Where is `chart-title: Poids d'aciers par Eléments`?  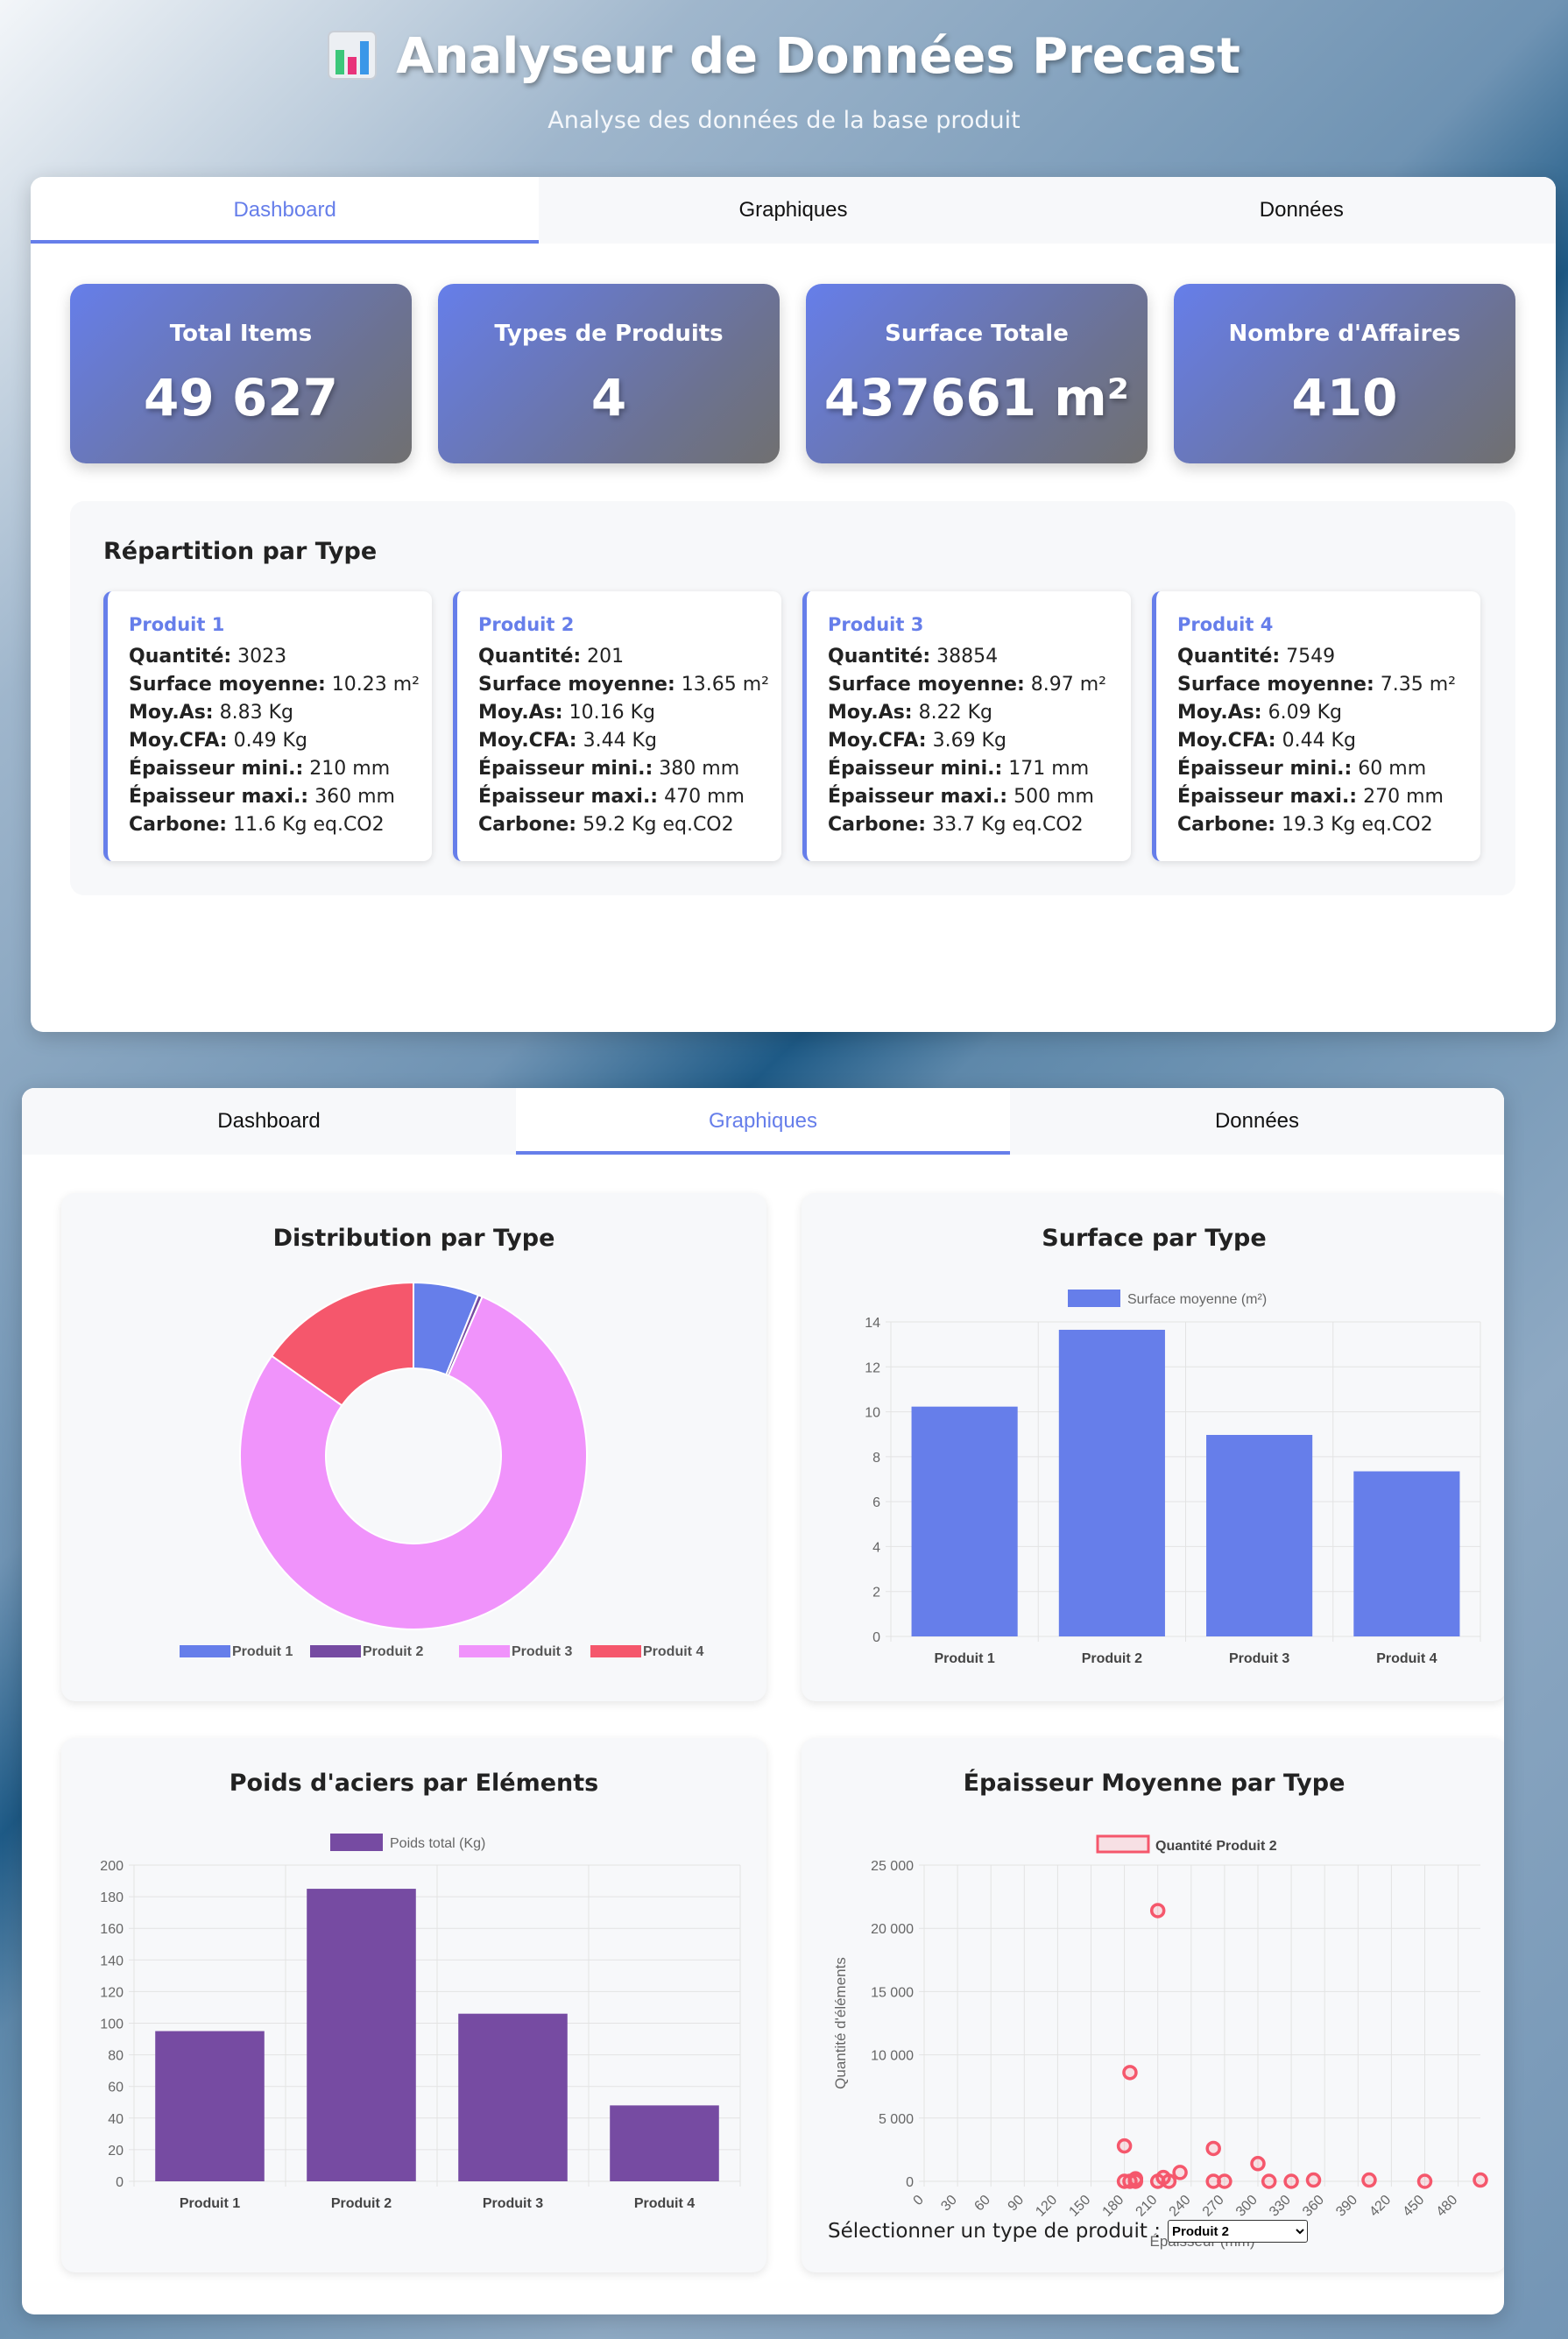
chart-title: Poids d'aciers par Eléments is located at coordinates (414, 1784).